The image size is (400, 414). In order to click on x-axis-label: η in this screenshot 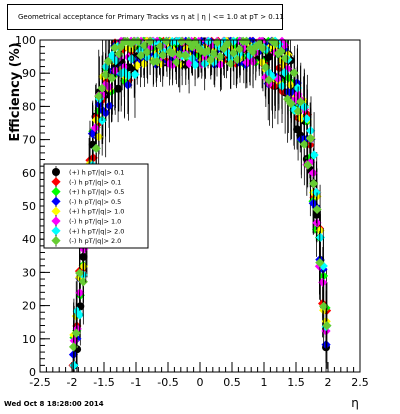, I will do `click(355, 403)`.